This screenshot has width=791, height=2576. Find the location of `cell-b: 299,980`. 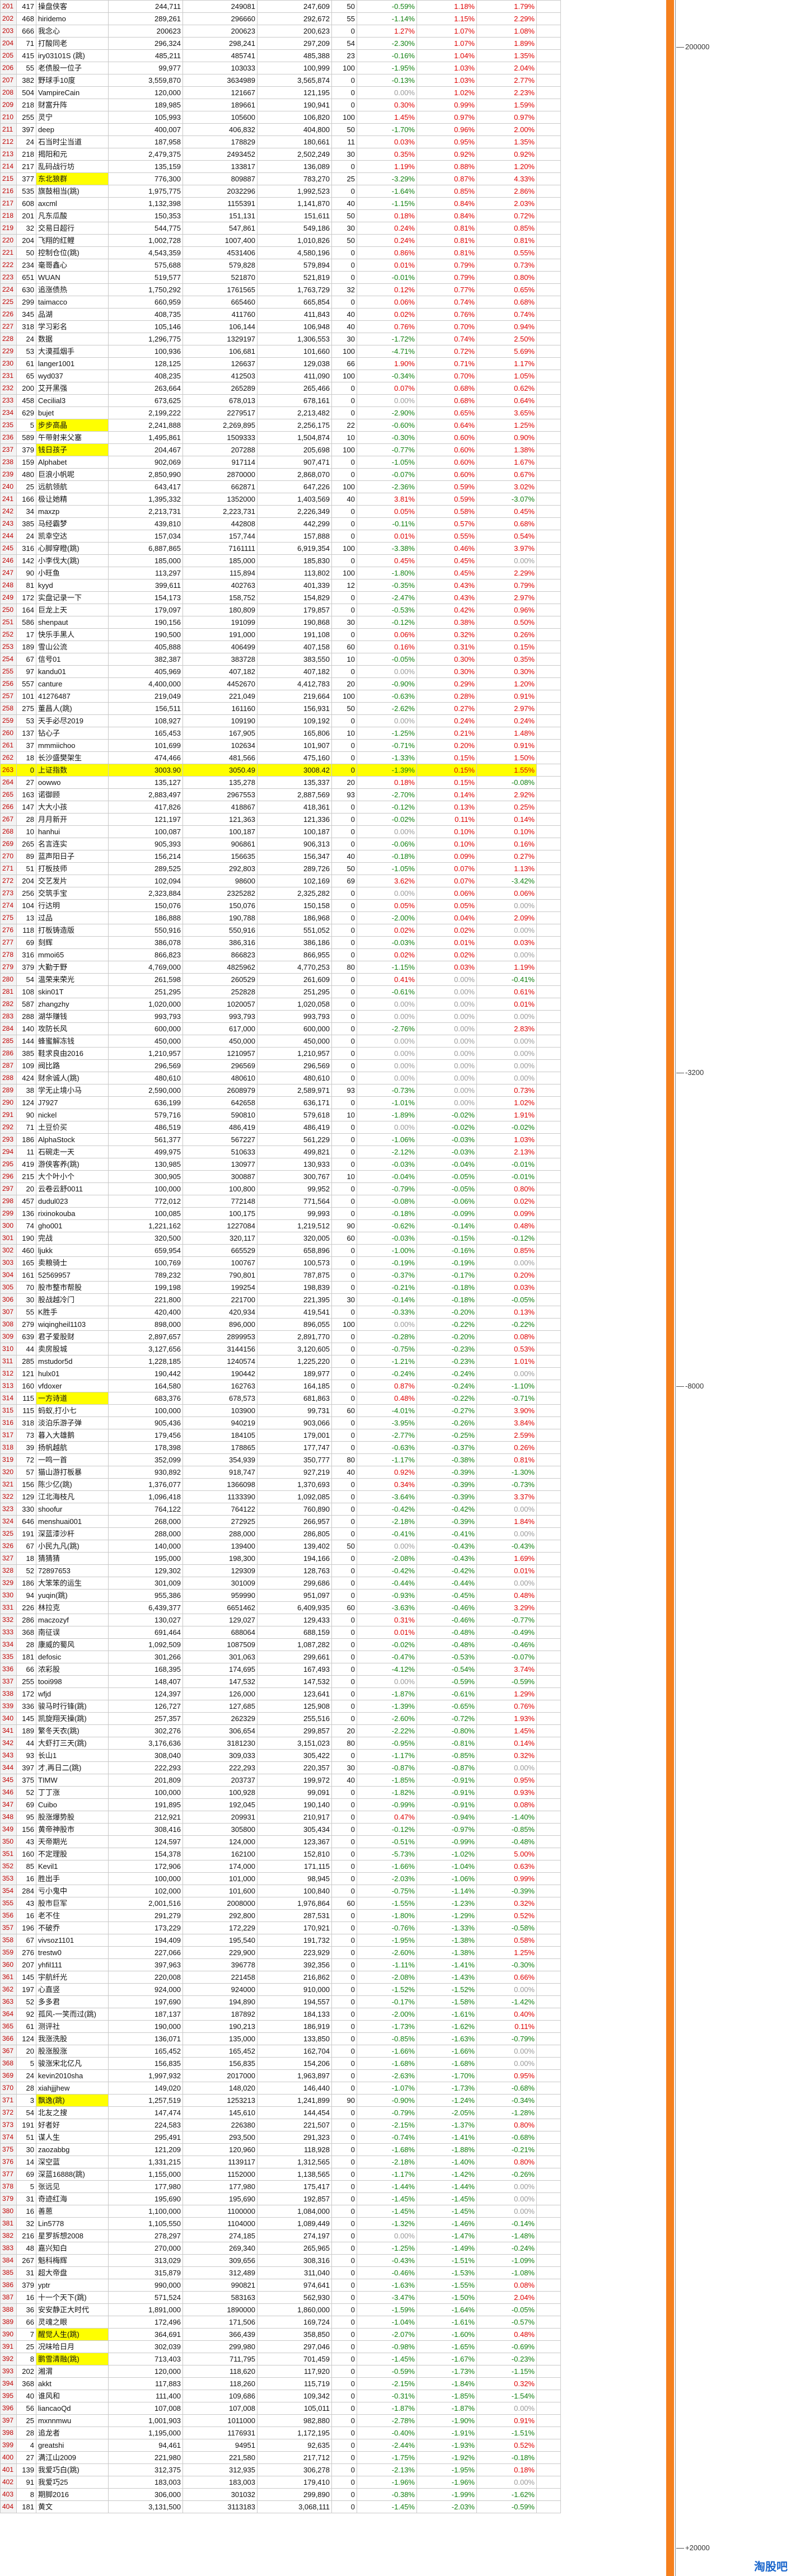

cell-b: 299,980 is located at coordinates (220, 2346).